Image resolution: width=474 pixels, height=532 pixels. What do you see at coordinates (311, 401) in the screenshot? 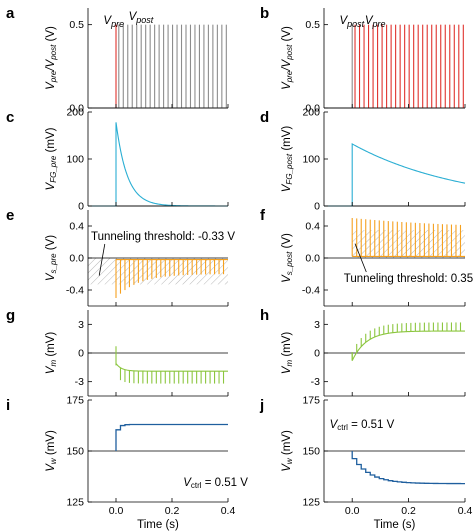
I see `ytick-label-j-2: 175` at bounding box center [311, 401].